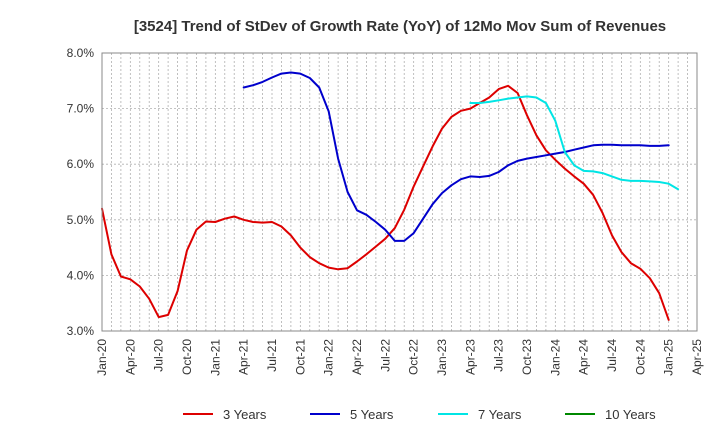  Describe the element at coordinates (372, 414) in the screenshot. I see `legend-label: 5 Years` at that location.